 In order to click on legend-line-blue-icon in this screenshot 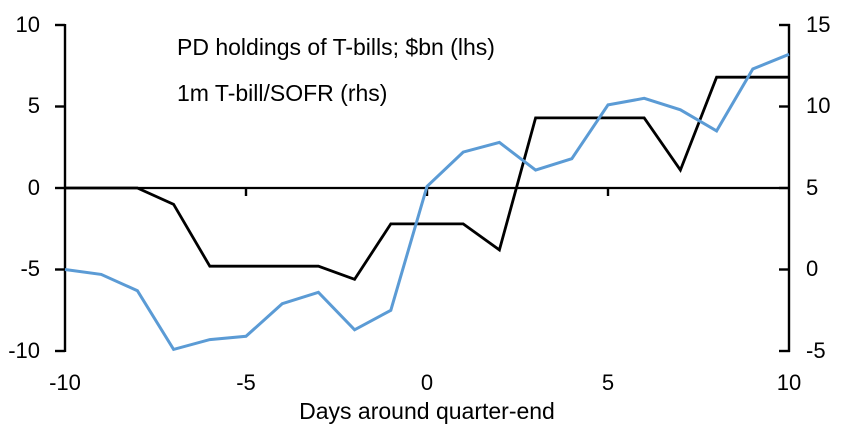, I will do `click(134, 93)`.